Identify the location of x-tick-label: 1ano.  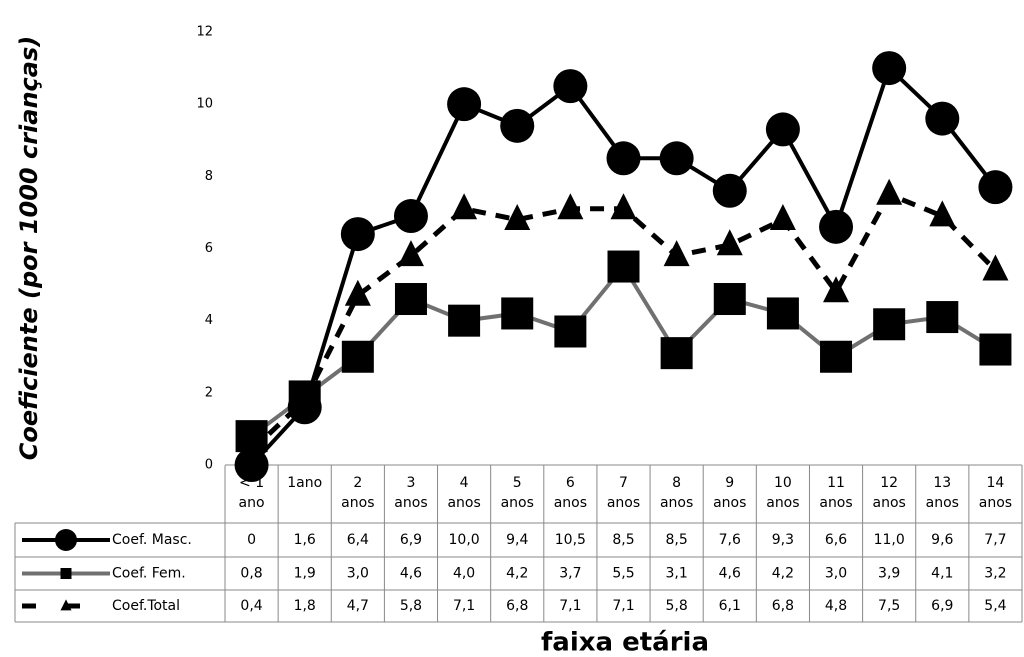
(305, 483).